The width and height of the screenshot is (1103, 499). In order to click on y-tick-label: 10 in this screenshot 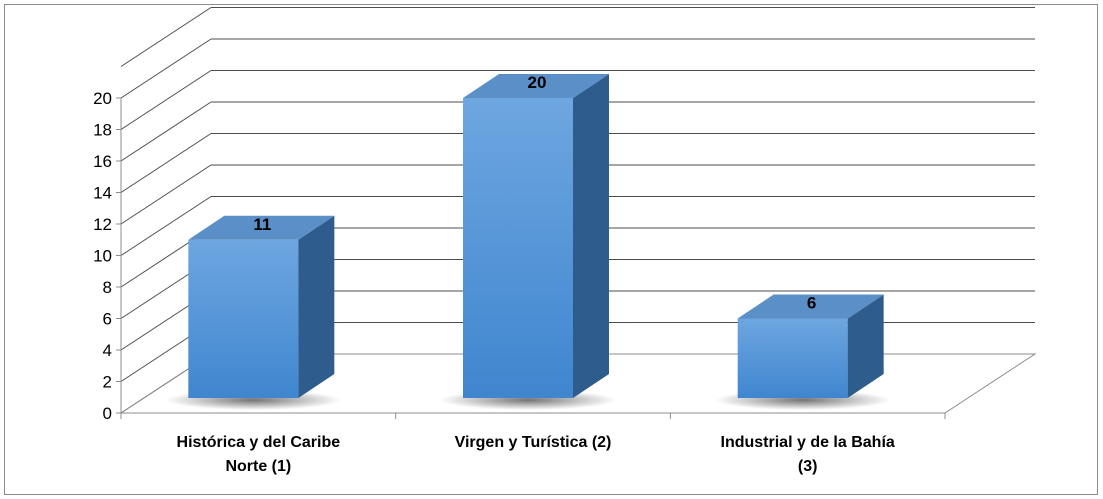, I will do `click(102, 256)`.